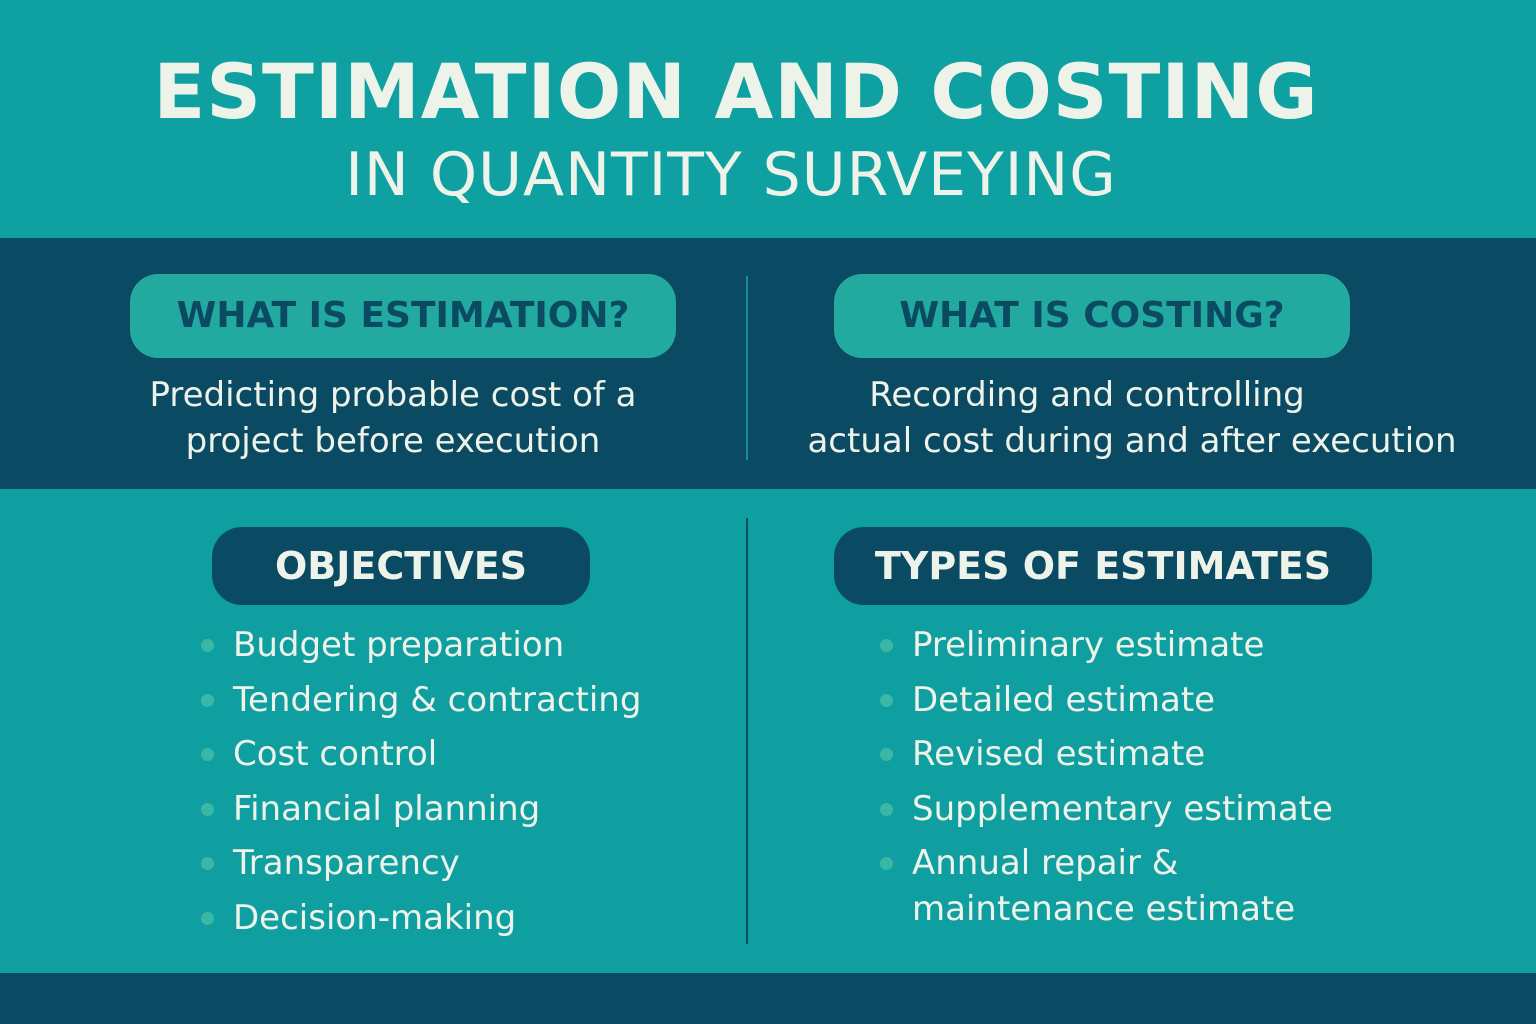 This screenshot has height=1024, width=1536. Describe the element at coordinates (736, 91) in the screenshot. I see `page-title: ESTIMATION AND COSTING` at that location.